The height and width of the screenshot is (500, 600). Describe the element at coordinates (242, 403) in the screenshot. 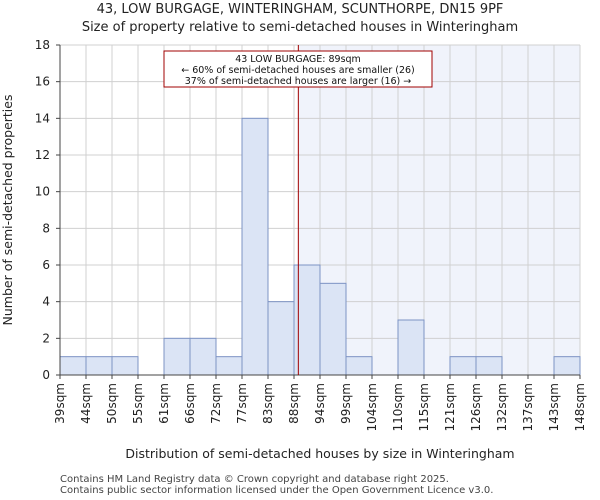

I see `x-tick-label: 77sqm` at that location.